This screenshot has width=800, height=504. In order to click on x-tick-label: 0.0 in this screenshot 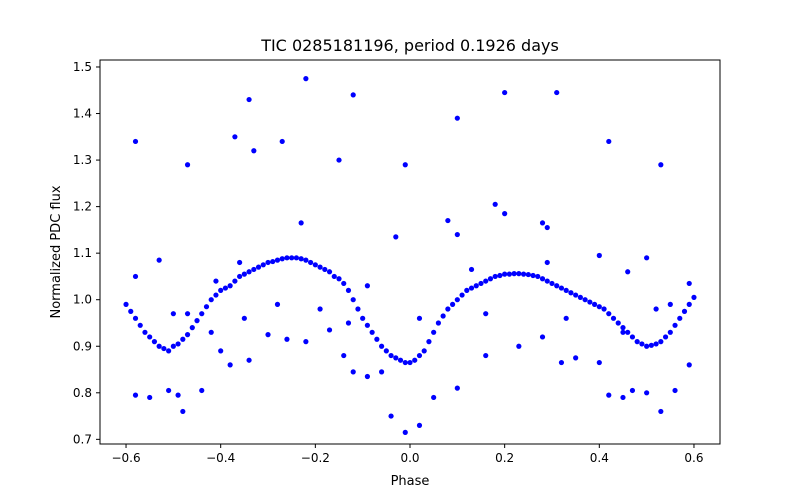, I will do `click(409, 458)`.